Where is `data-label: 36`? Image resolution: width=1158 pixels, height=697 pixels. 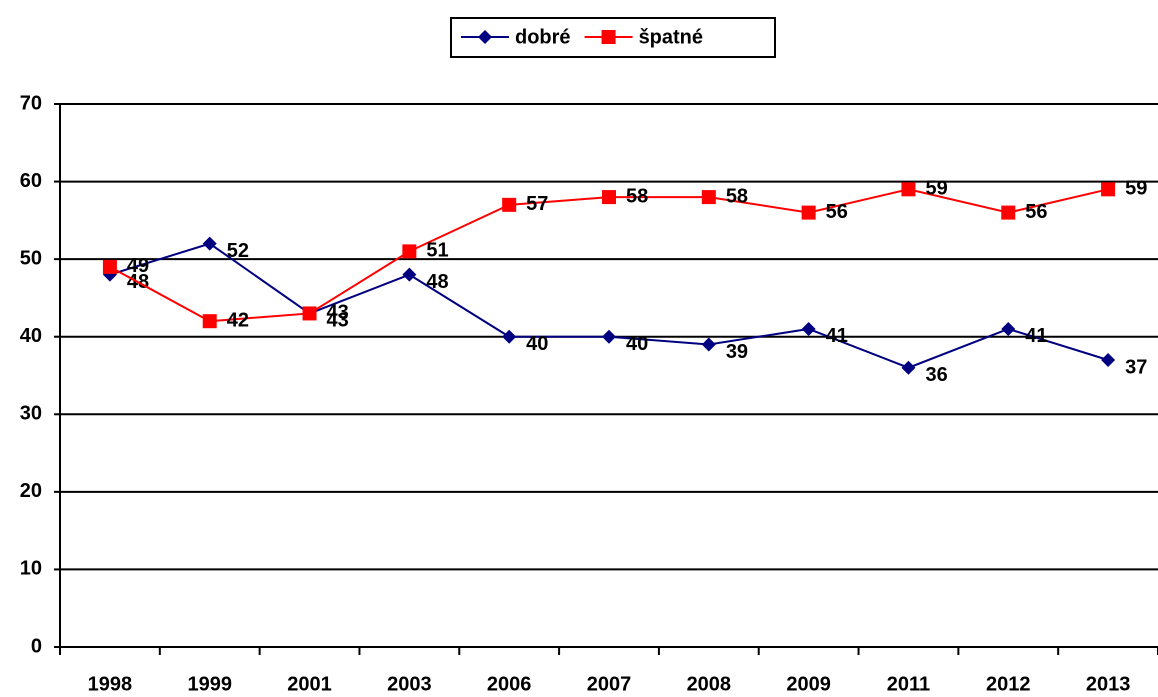 data-label: 36 is located at coordinates (936, 375).